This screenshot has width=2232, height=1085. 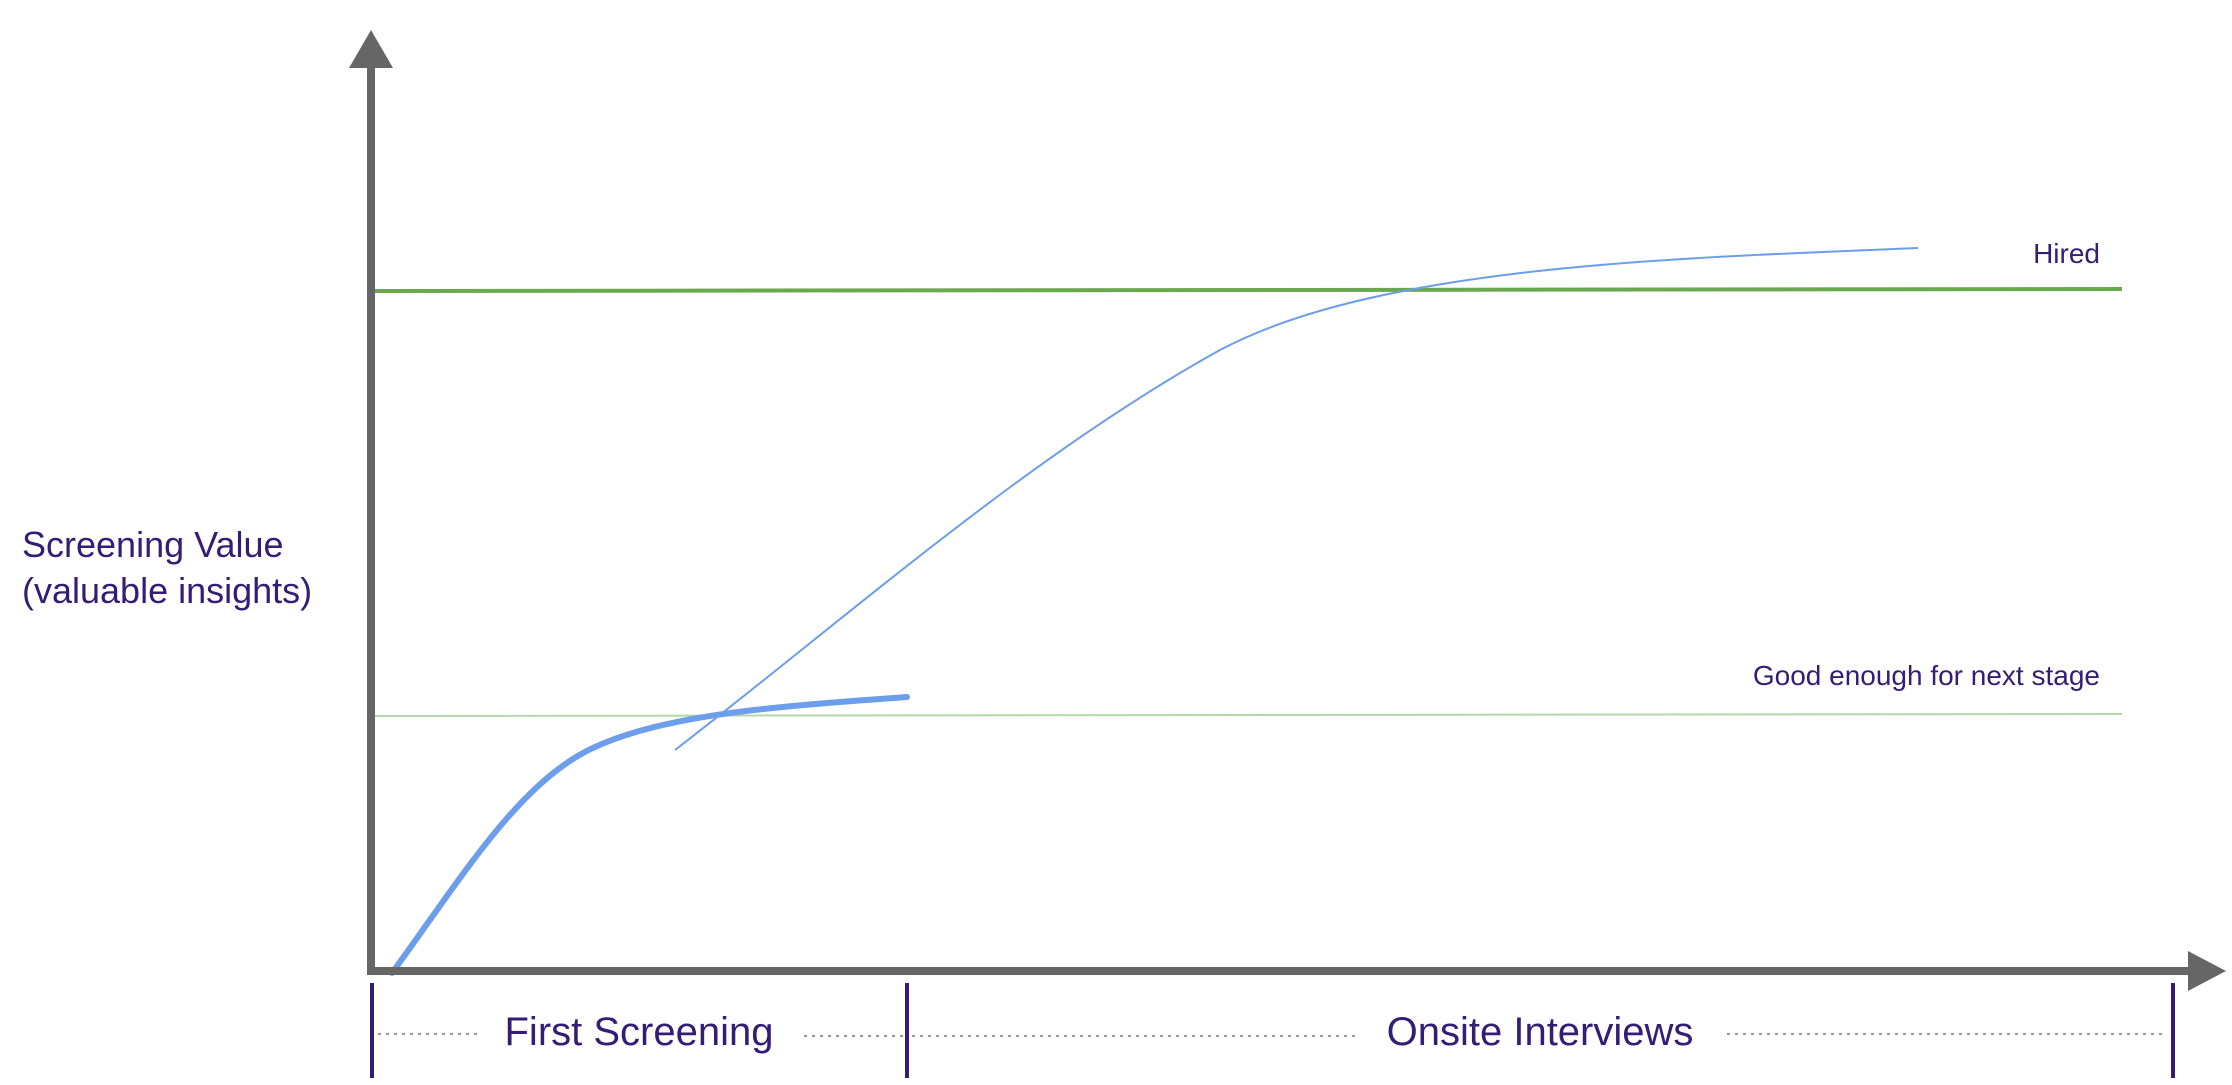 What do you see at coordinates (2066, 253) in the screenshot?
I see `hired-threshold-label: Hired` at bounding box center [2066, 253].